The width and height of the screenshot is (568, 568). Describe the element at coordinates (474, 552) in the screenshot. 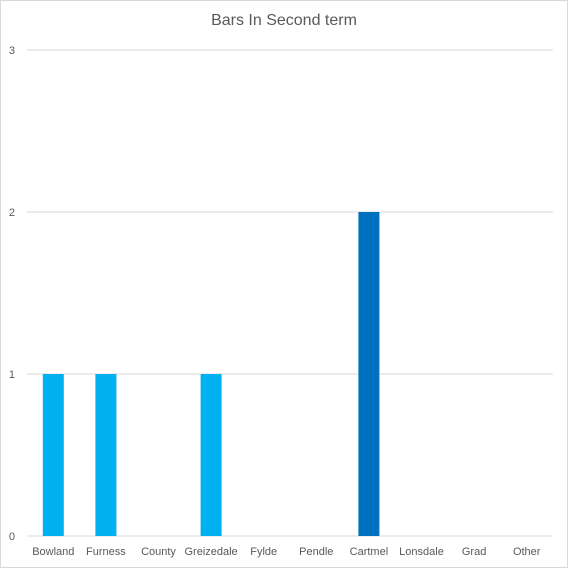

I see `x-tick-label: Grad` at that location.